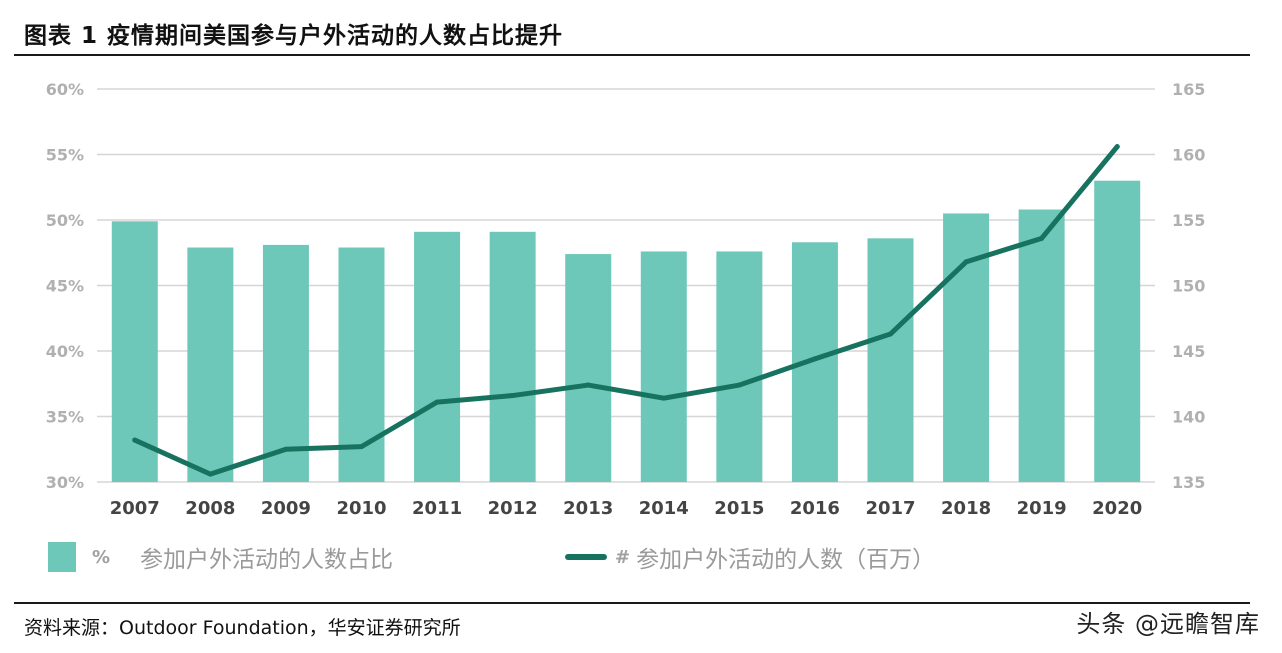  I want to click on y-right-tick-label: 145, so click(1188, 351).